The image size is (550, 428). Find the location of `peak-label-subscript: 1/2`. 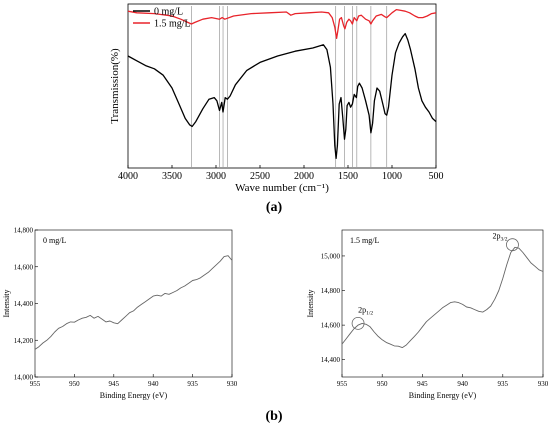

peak-label-subscript: 1/2 is located at coordinates (369, 313).